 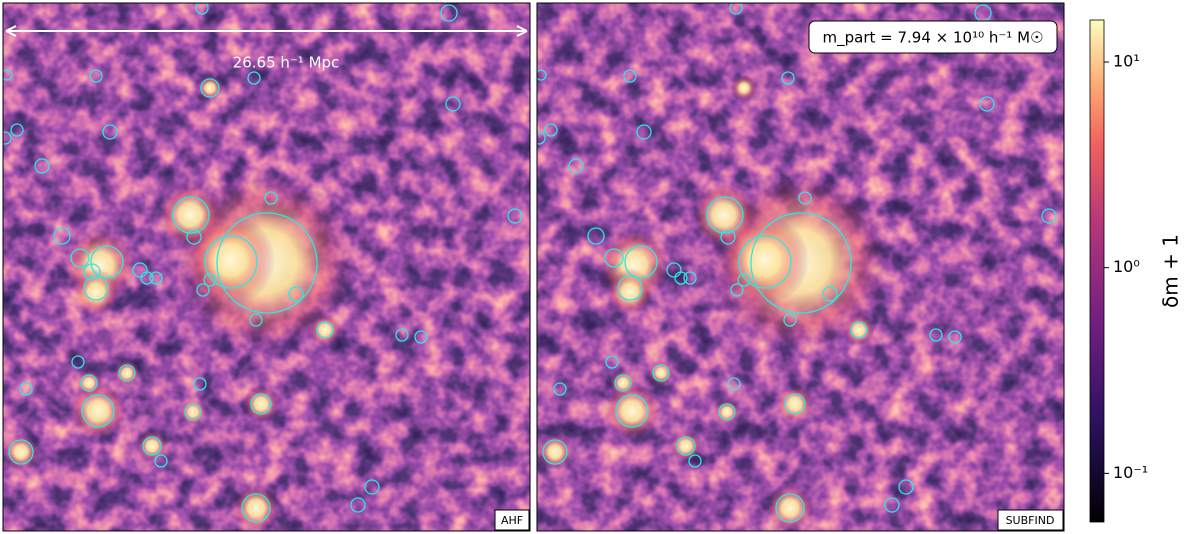 I want to click on panel-label-box, so click(x=1030, y=520).